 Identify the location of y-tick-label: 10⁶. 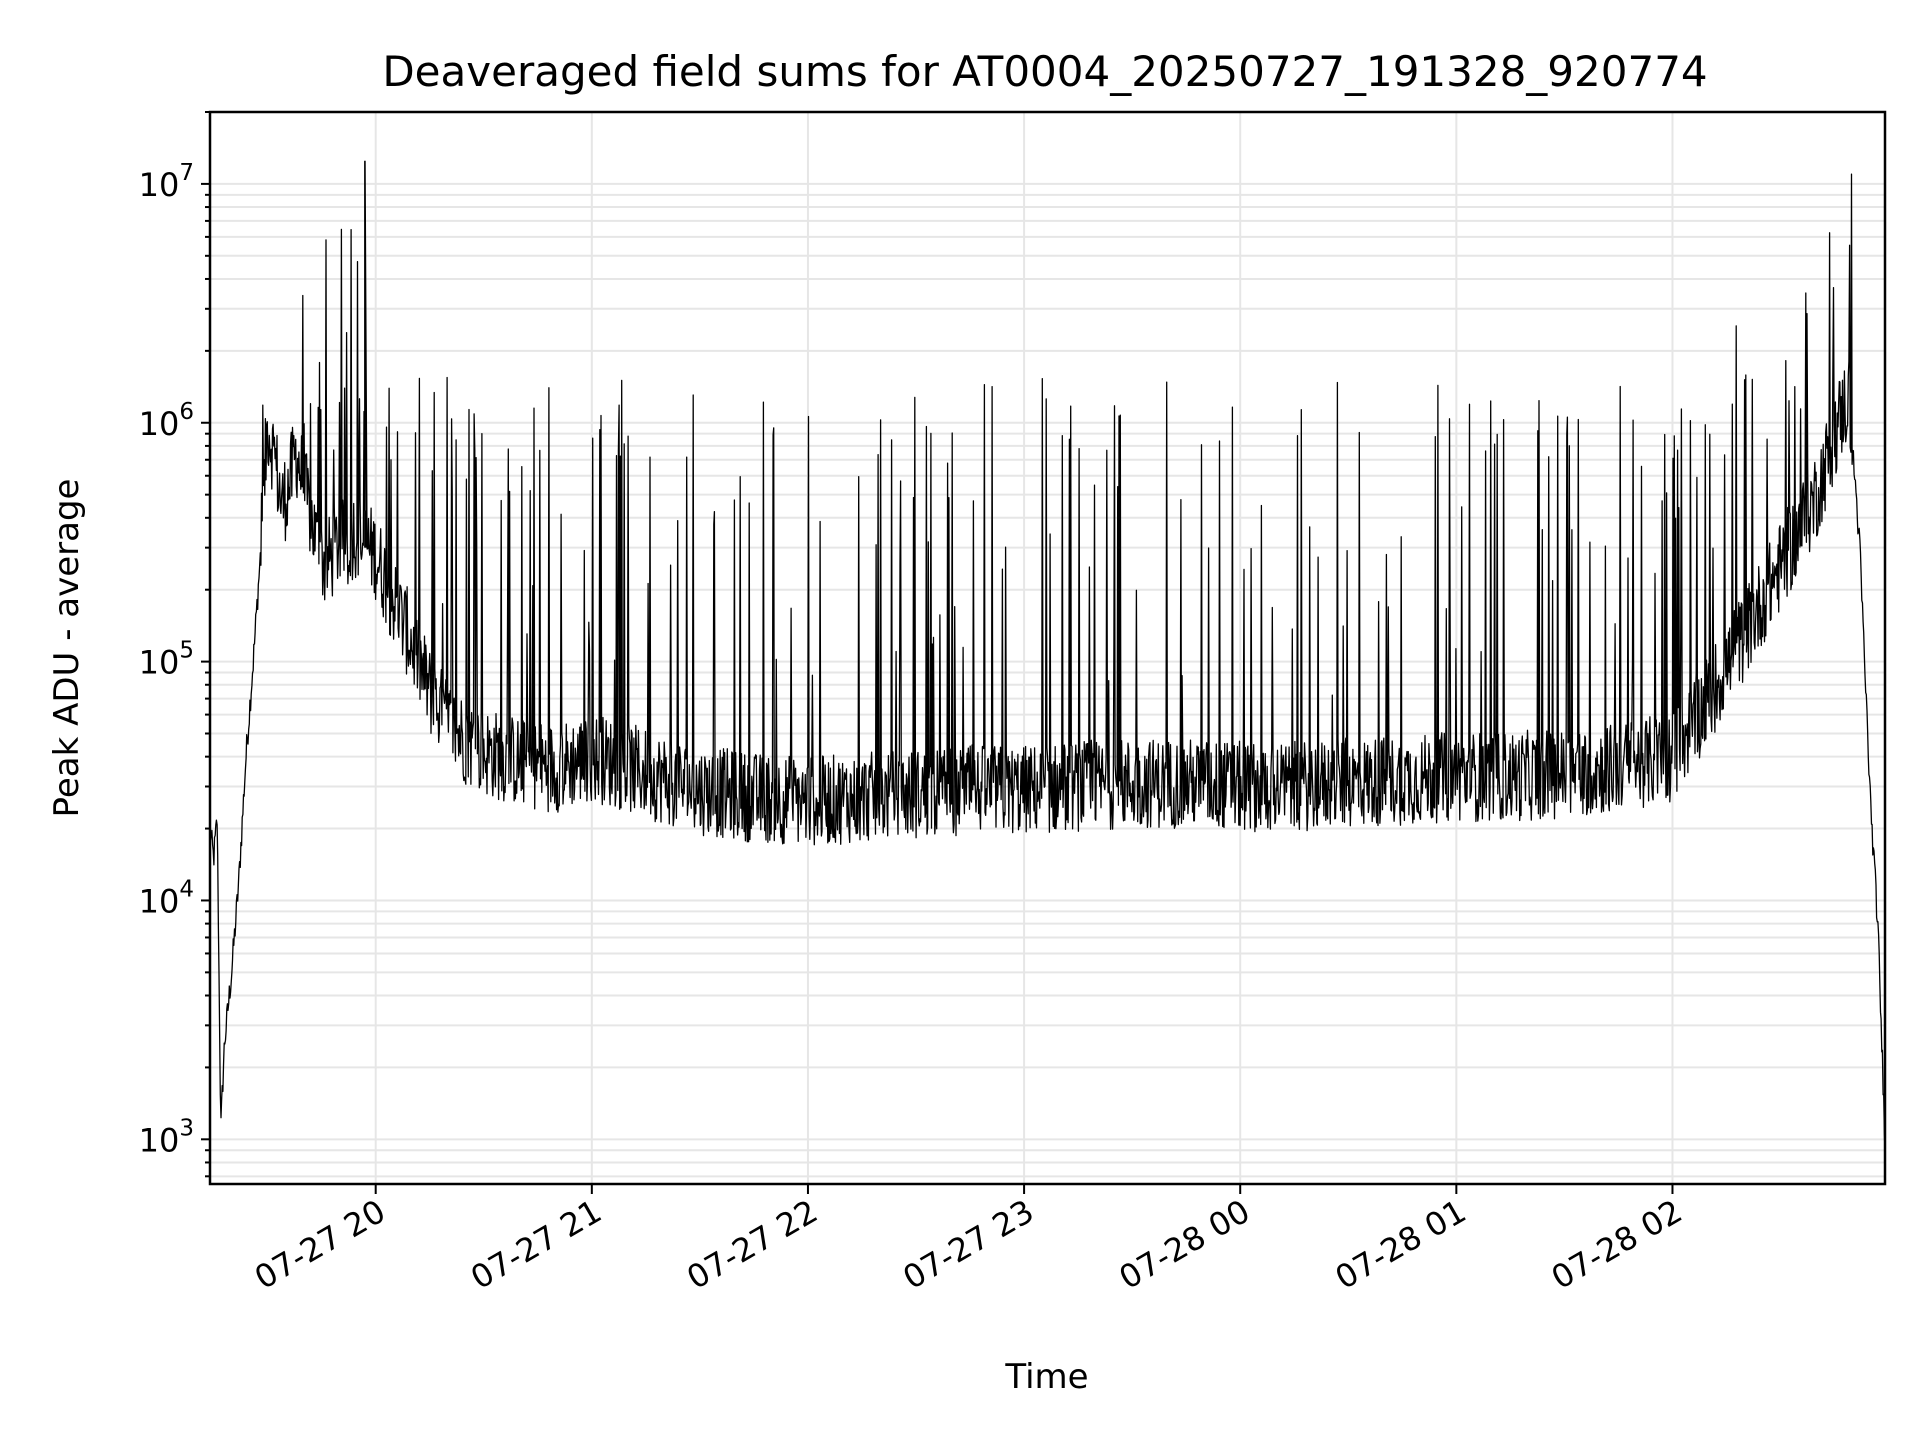
(166, 421).